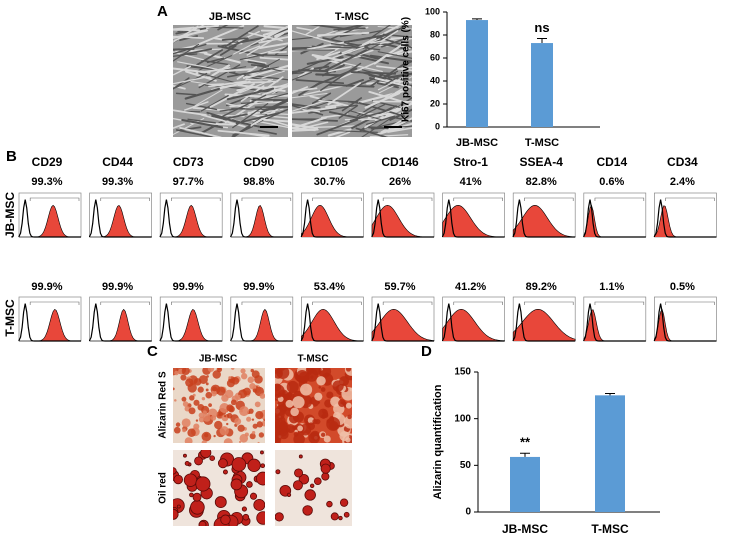 Image resolution: width=756 pixels, height=544 pixels. Describe the element at coordinates (470, 287) in the screenshot. I see `percent-label: 41.2%` at that location.